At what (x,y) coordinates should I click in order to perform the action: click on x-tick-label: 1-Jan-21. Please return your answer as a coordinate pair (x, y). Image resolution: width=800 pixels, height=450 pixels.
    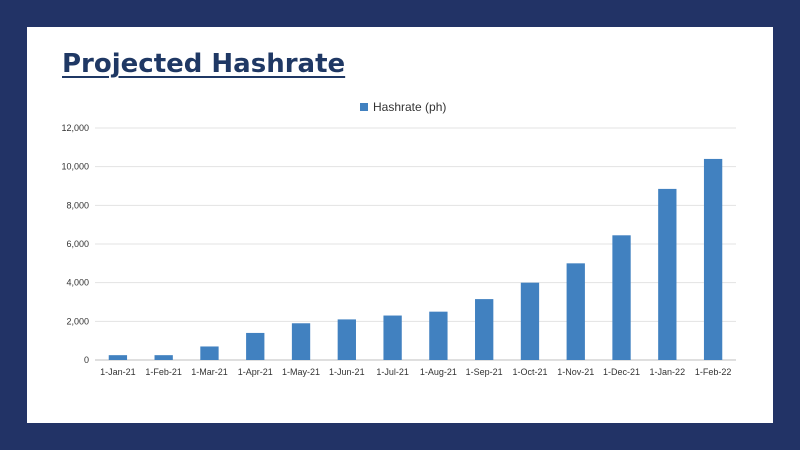
    Looking at the image, I should click on (118, 372).